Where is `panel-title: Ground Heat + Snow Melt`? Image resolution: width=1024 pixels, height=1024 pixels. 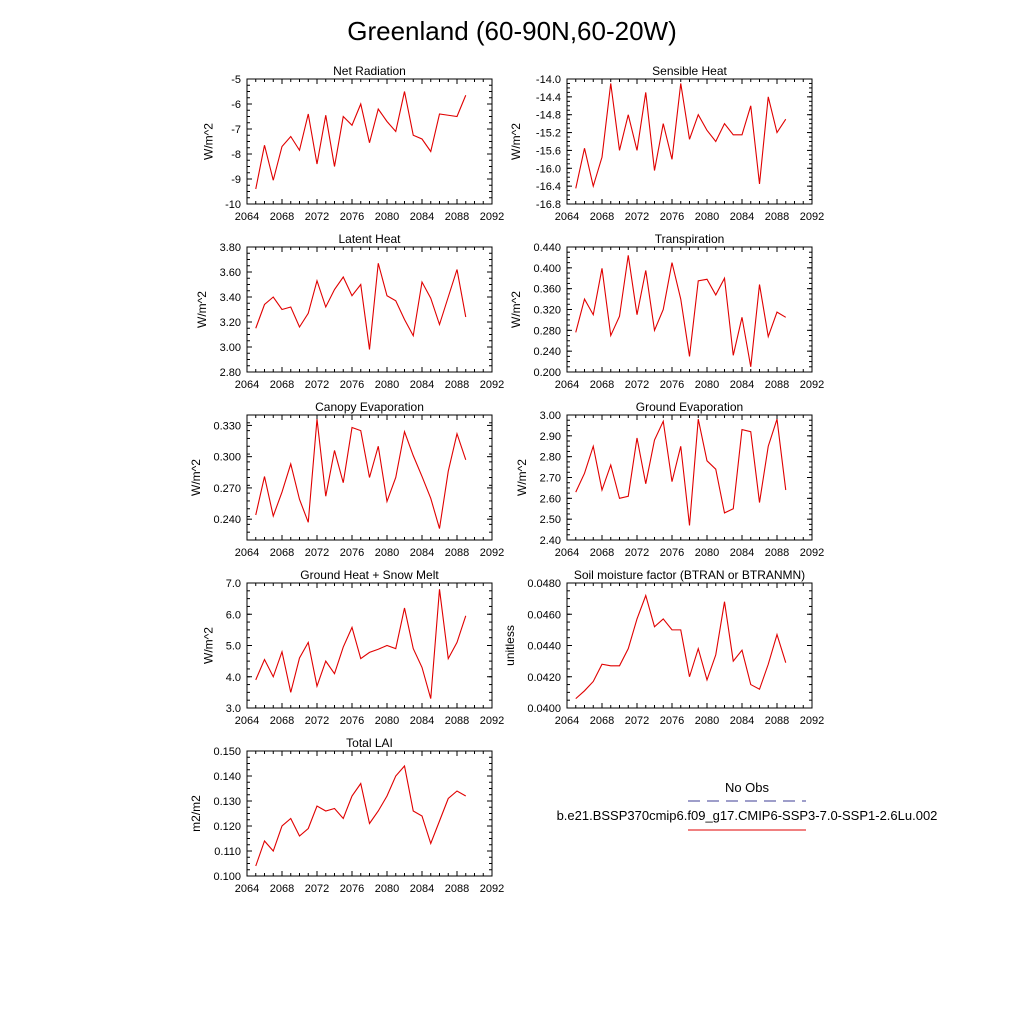
panel-title: Ground Heat + Snow Melt is located at coordinates (369, 575).